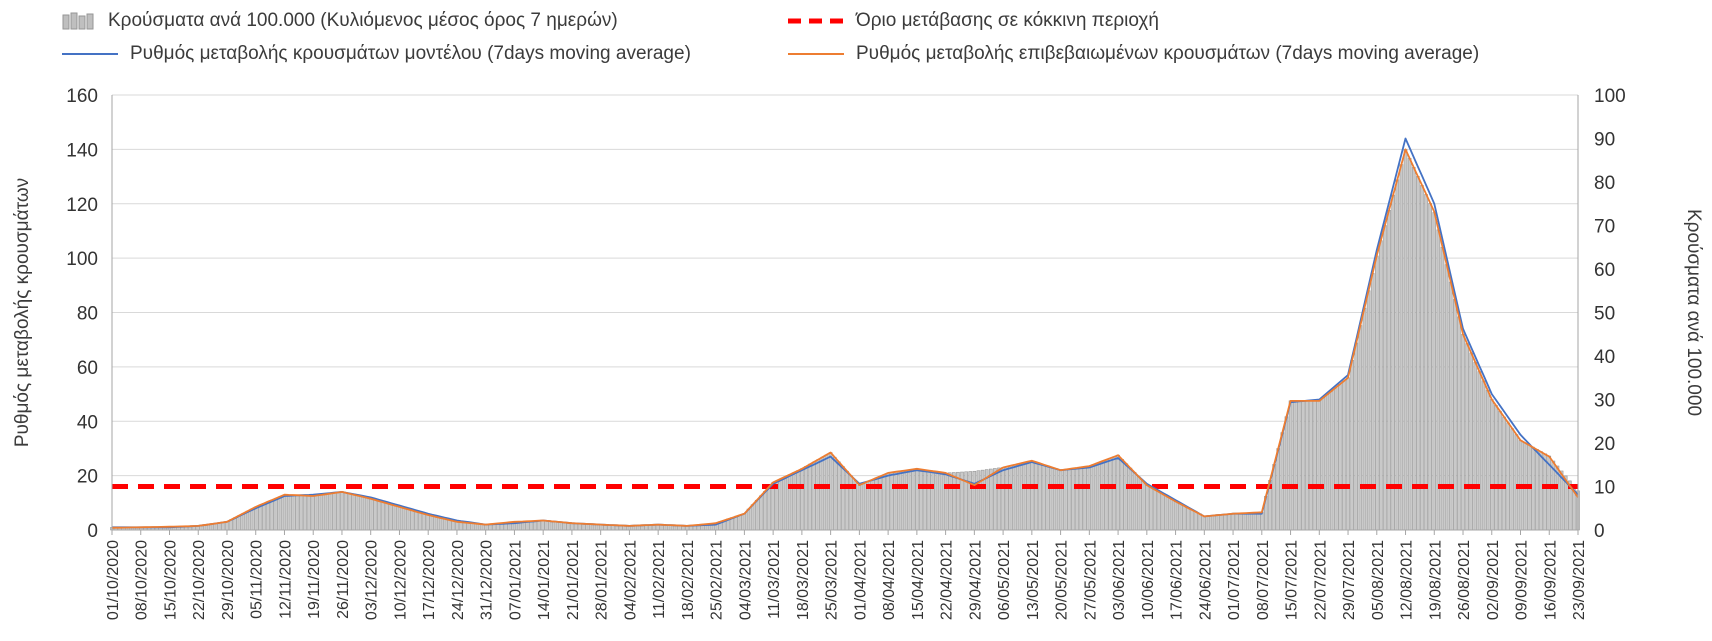 The image size is (1712, 641). I want to click on x-axis-date-label: 01/07/2021, so click(1234, 580).